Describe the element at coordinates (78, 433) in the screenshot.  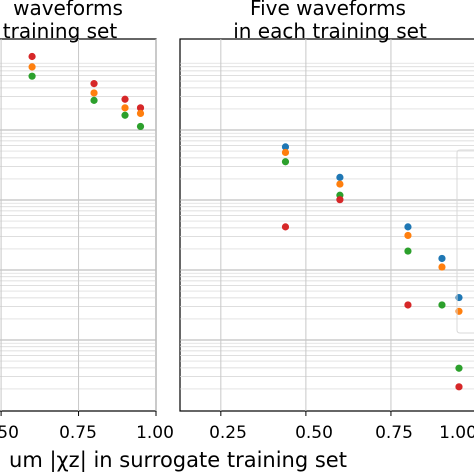
I see `x-tick-label-left-0.75: 0.75` at that location.